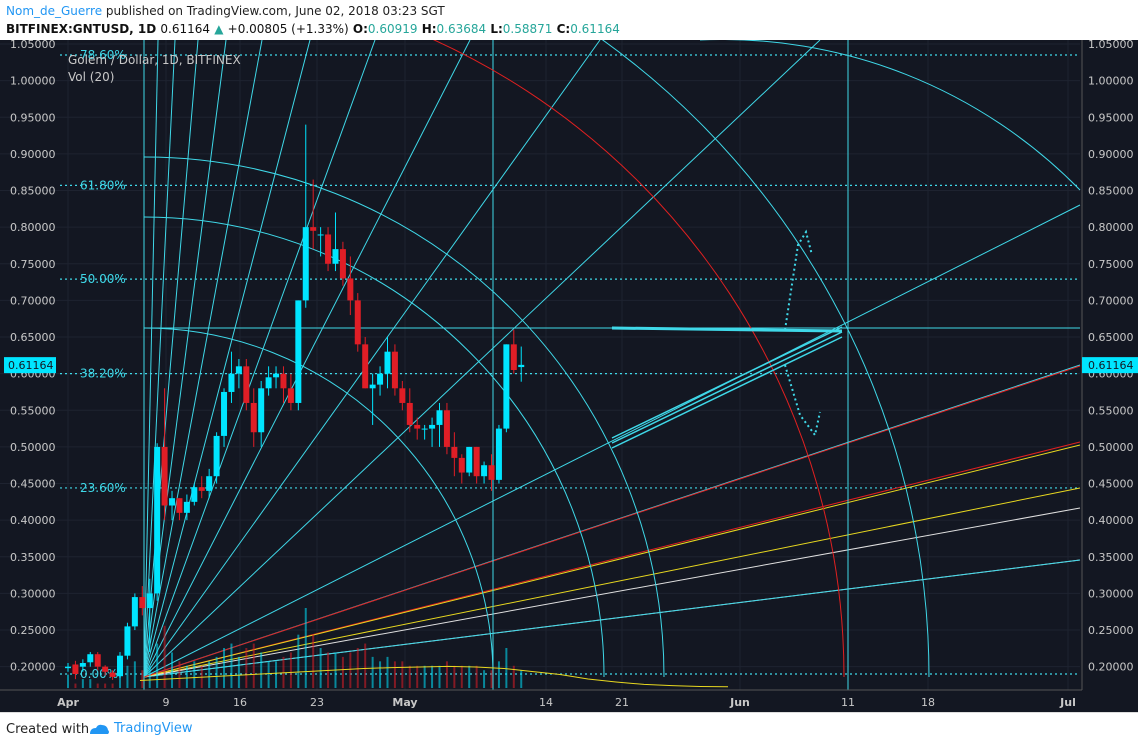  I want to click on price-badge-right-label: 0.61164, so click(1111, 365).